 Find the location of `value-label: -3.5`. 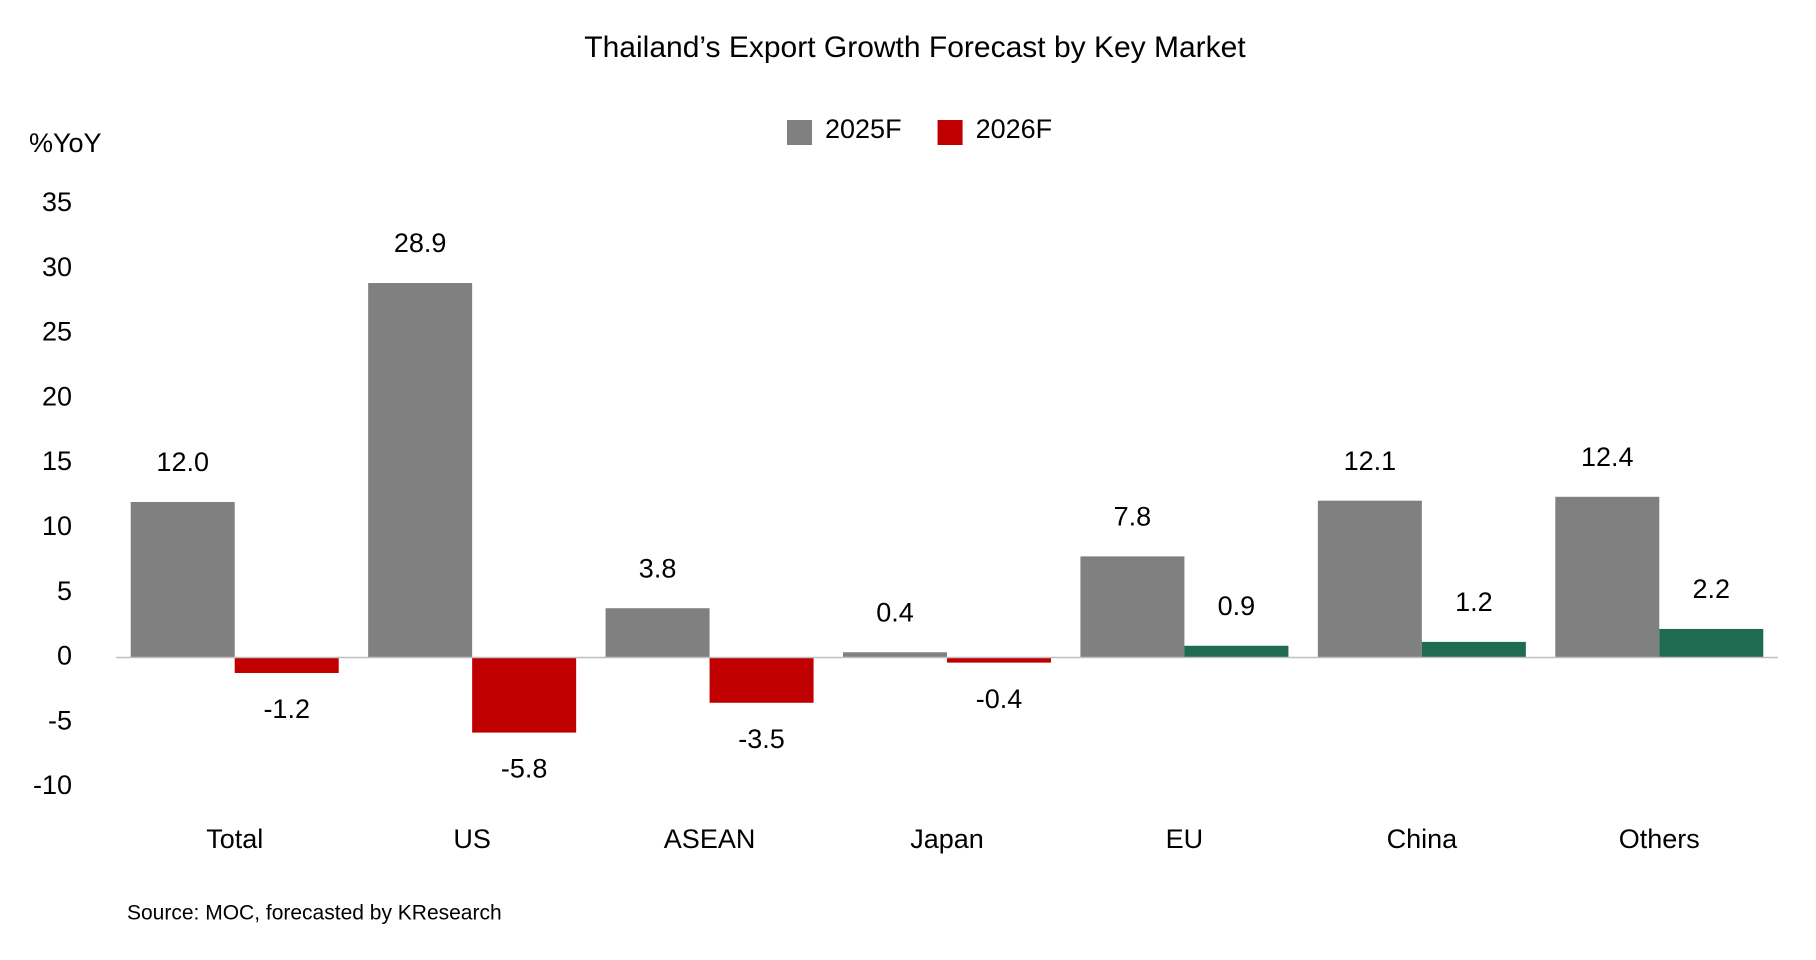

value-label: -3.5 is located at coordinates (761, 739).